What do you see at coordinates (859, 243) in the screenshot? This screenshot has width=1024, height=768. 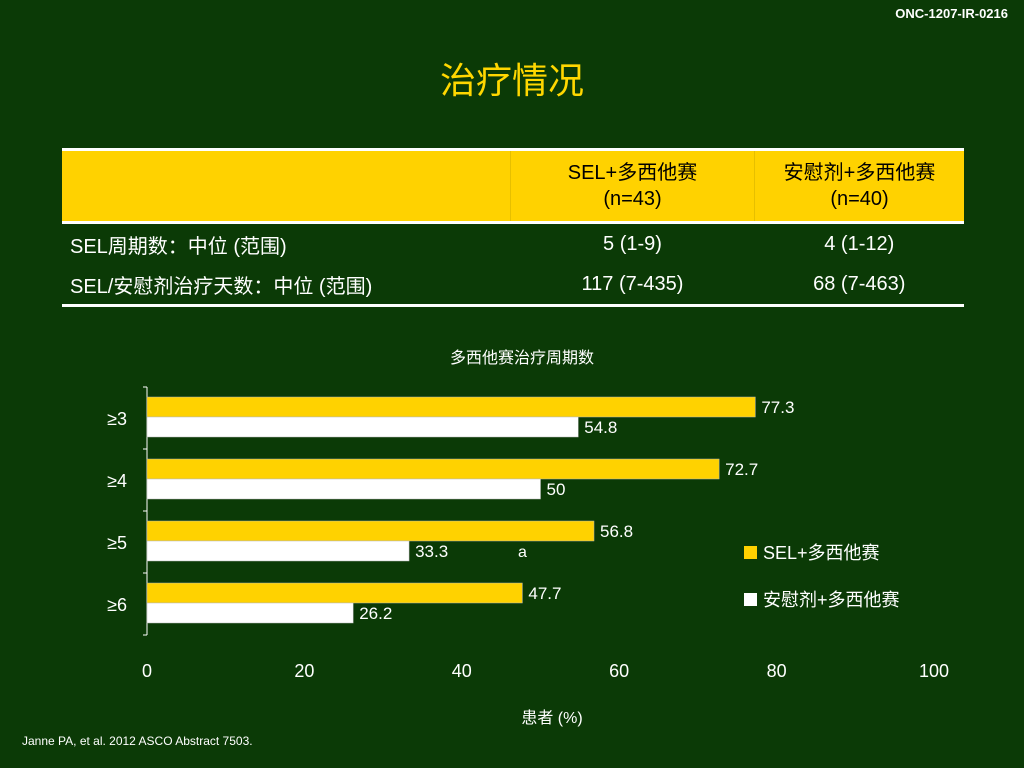 I see `cell-value: 4 (1-12)` at bounding box center [859, 243].